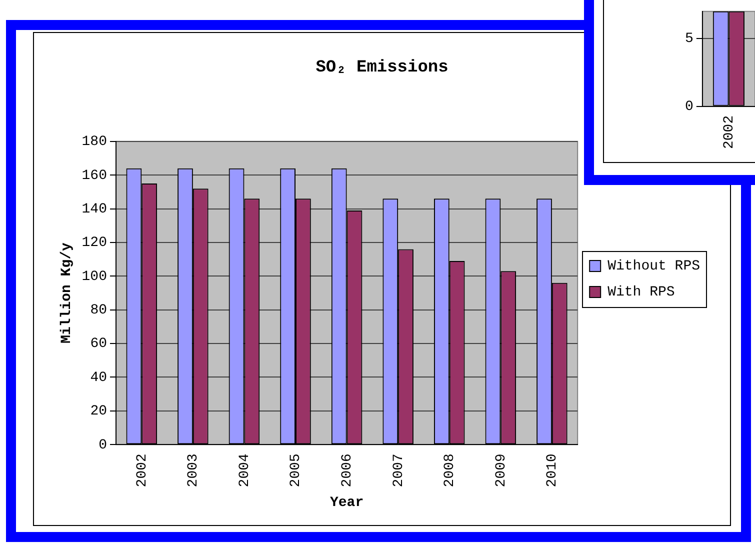 This screenshot has height=543, width=755. I want to click on x-axis-title: Year, so click(347, 503).